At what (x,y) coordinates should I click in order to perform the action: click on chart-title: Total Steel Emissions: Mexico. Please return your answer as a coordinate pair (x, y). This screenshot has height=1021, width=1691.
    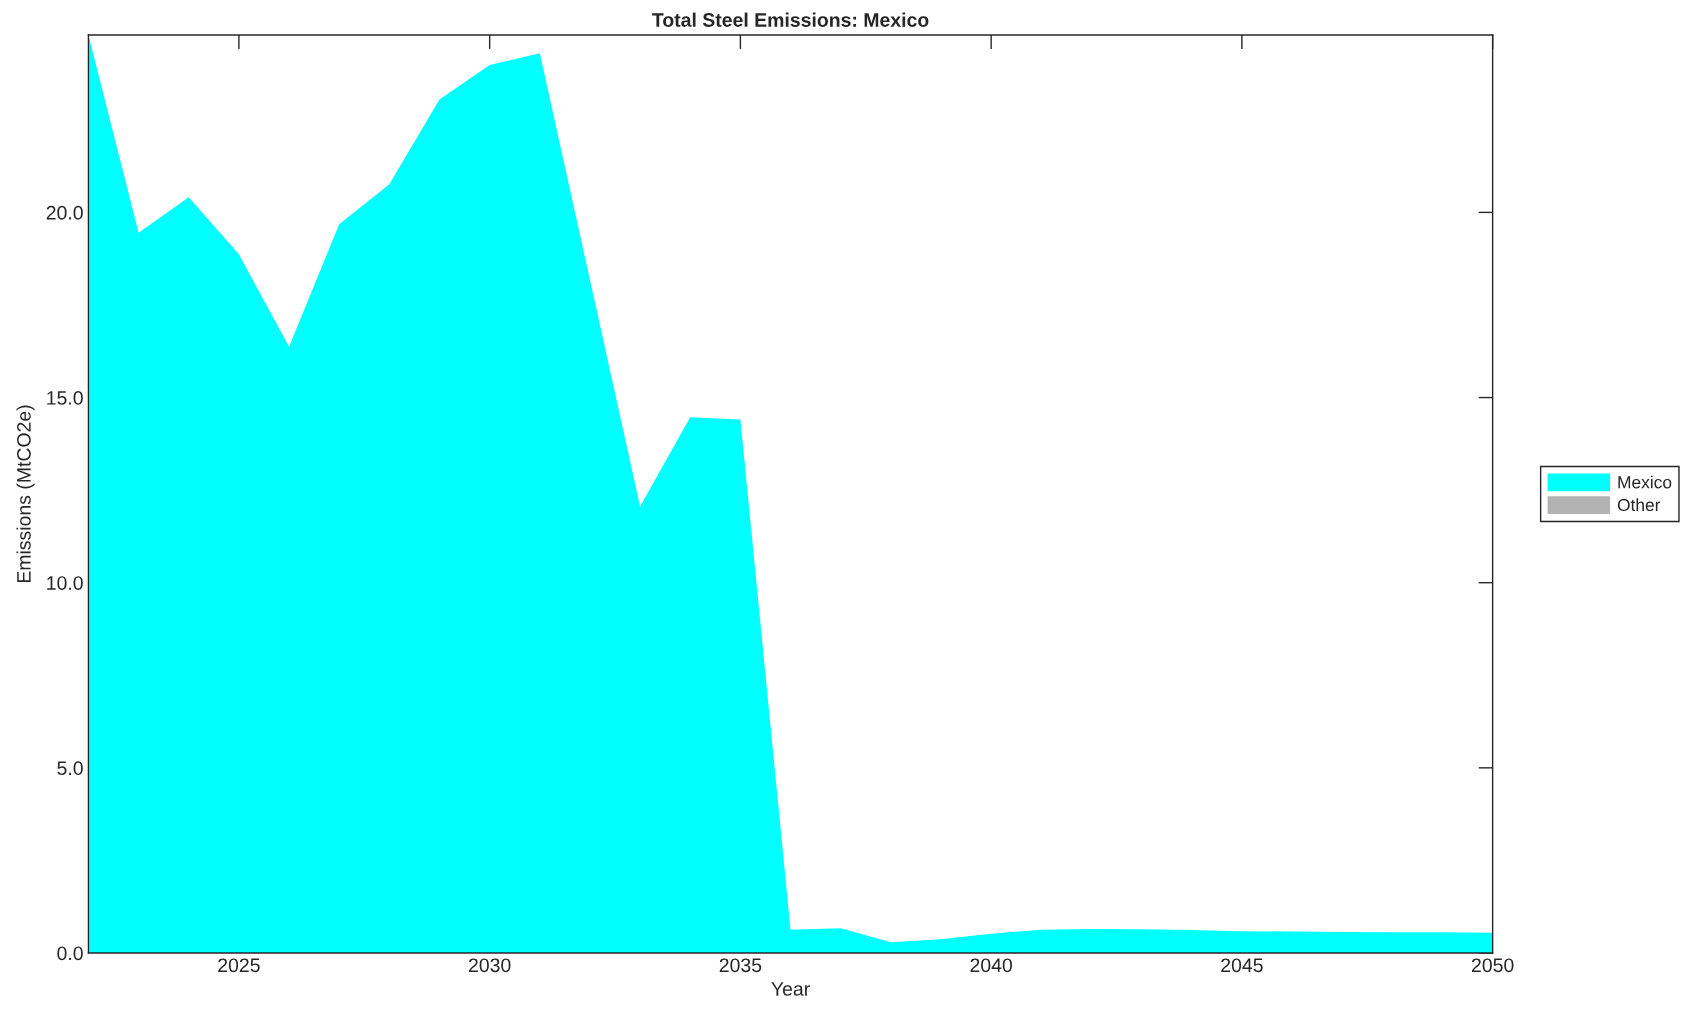
    Looking at the image, I should click on (790, 19).